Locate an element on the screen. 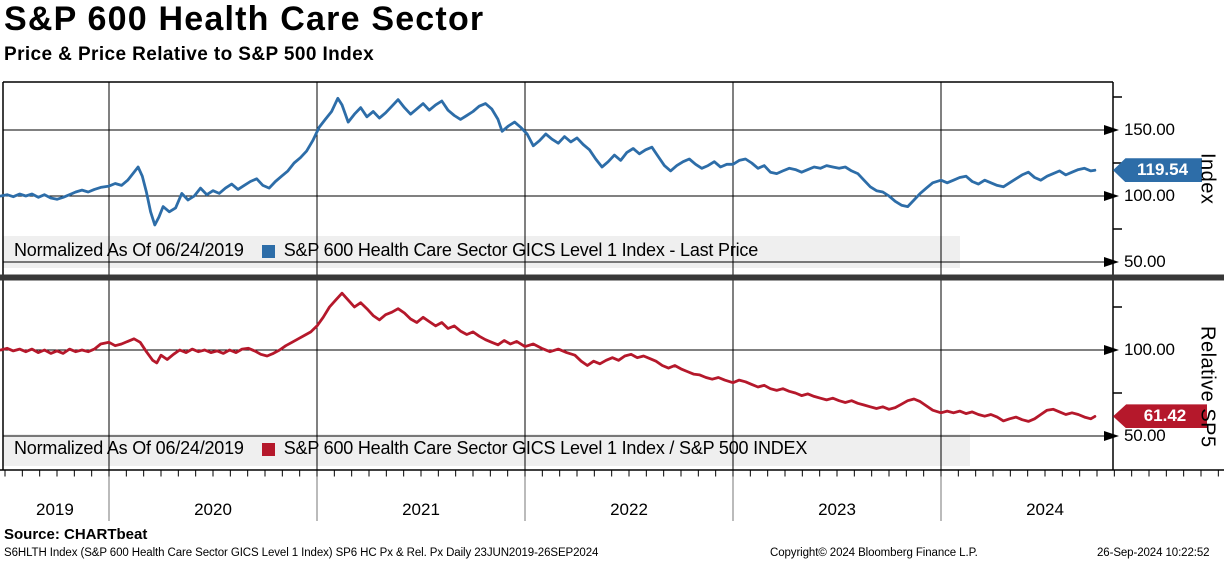 The width and height of the screenshot is (1224, 566). panel-separator is located at coordinates (612, 277).